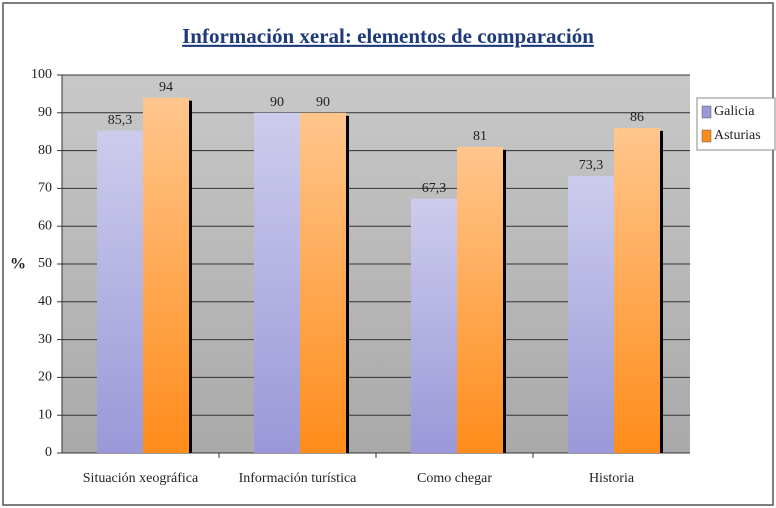 Image resolution: width=776 pixels, height=508 pixels. What do you see at coordinates (637, 117) in the screenshot?
I see `data-label: 86` at bounding box center [637, 117].